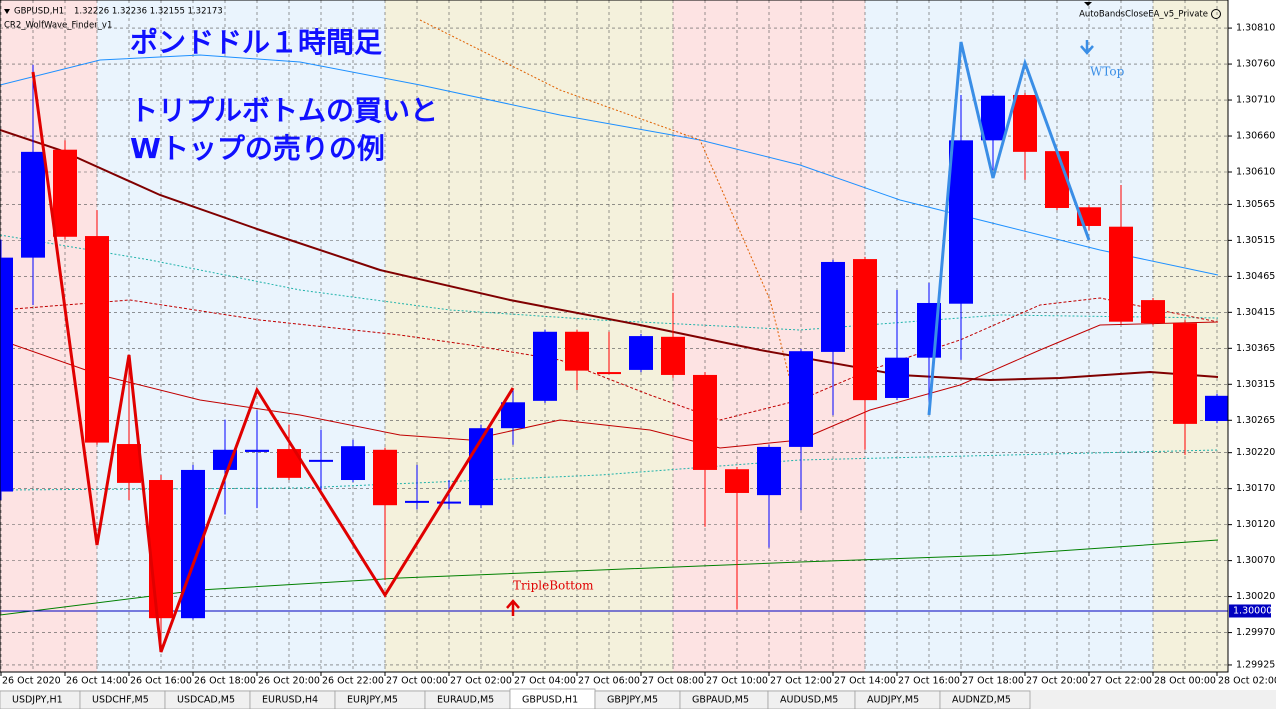 The width and height of the screenshot is (1276, 709). I want to click on x-tick-label: 26 Oct 18:00, so click(225, 681).